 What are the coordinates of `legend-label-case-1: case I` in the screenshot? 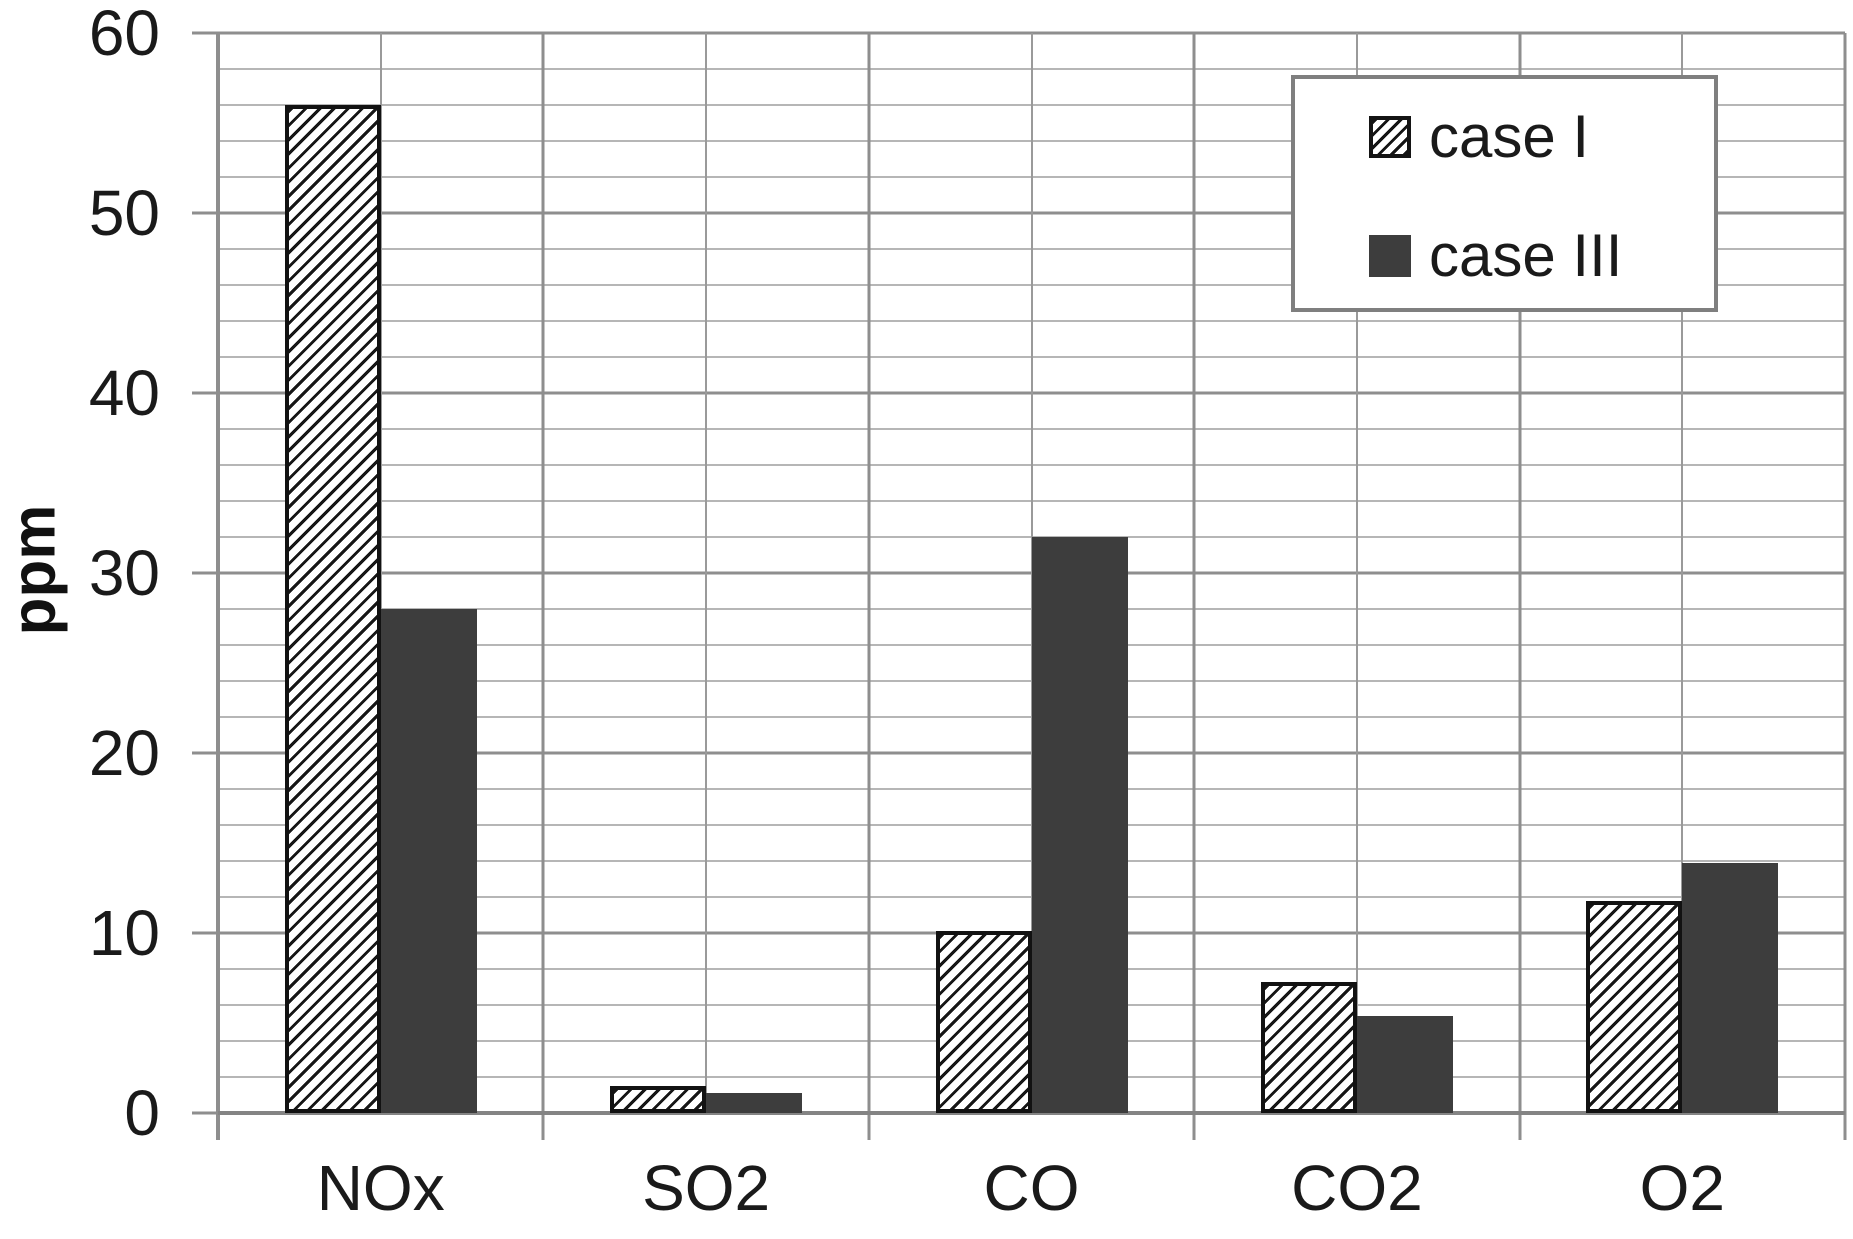 It's located at (1509, 136).